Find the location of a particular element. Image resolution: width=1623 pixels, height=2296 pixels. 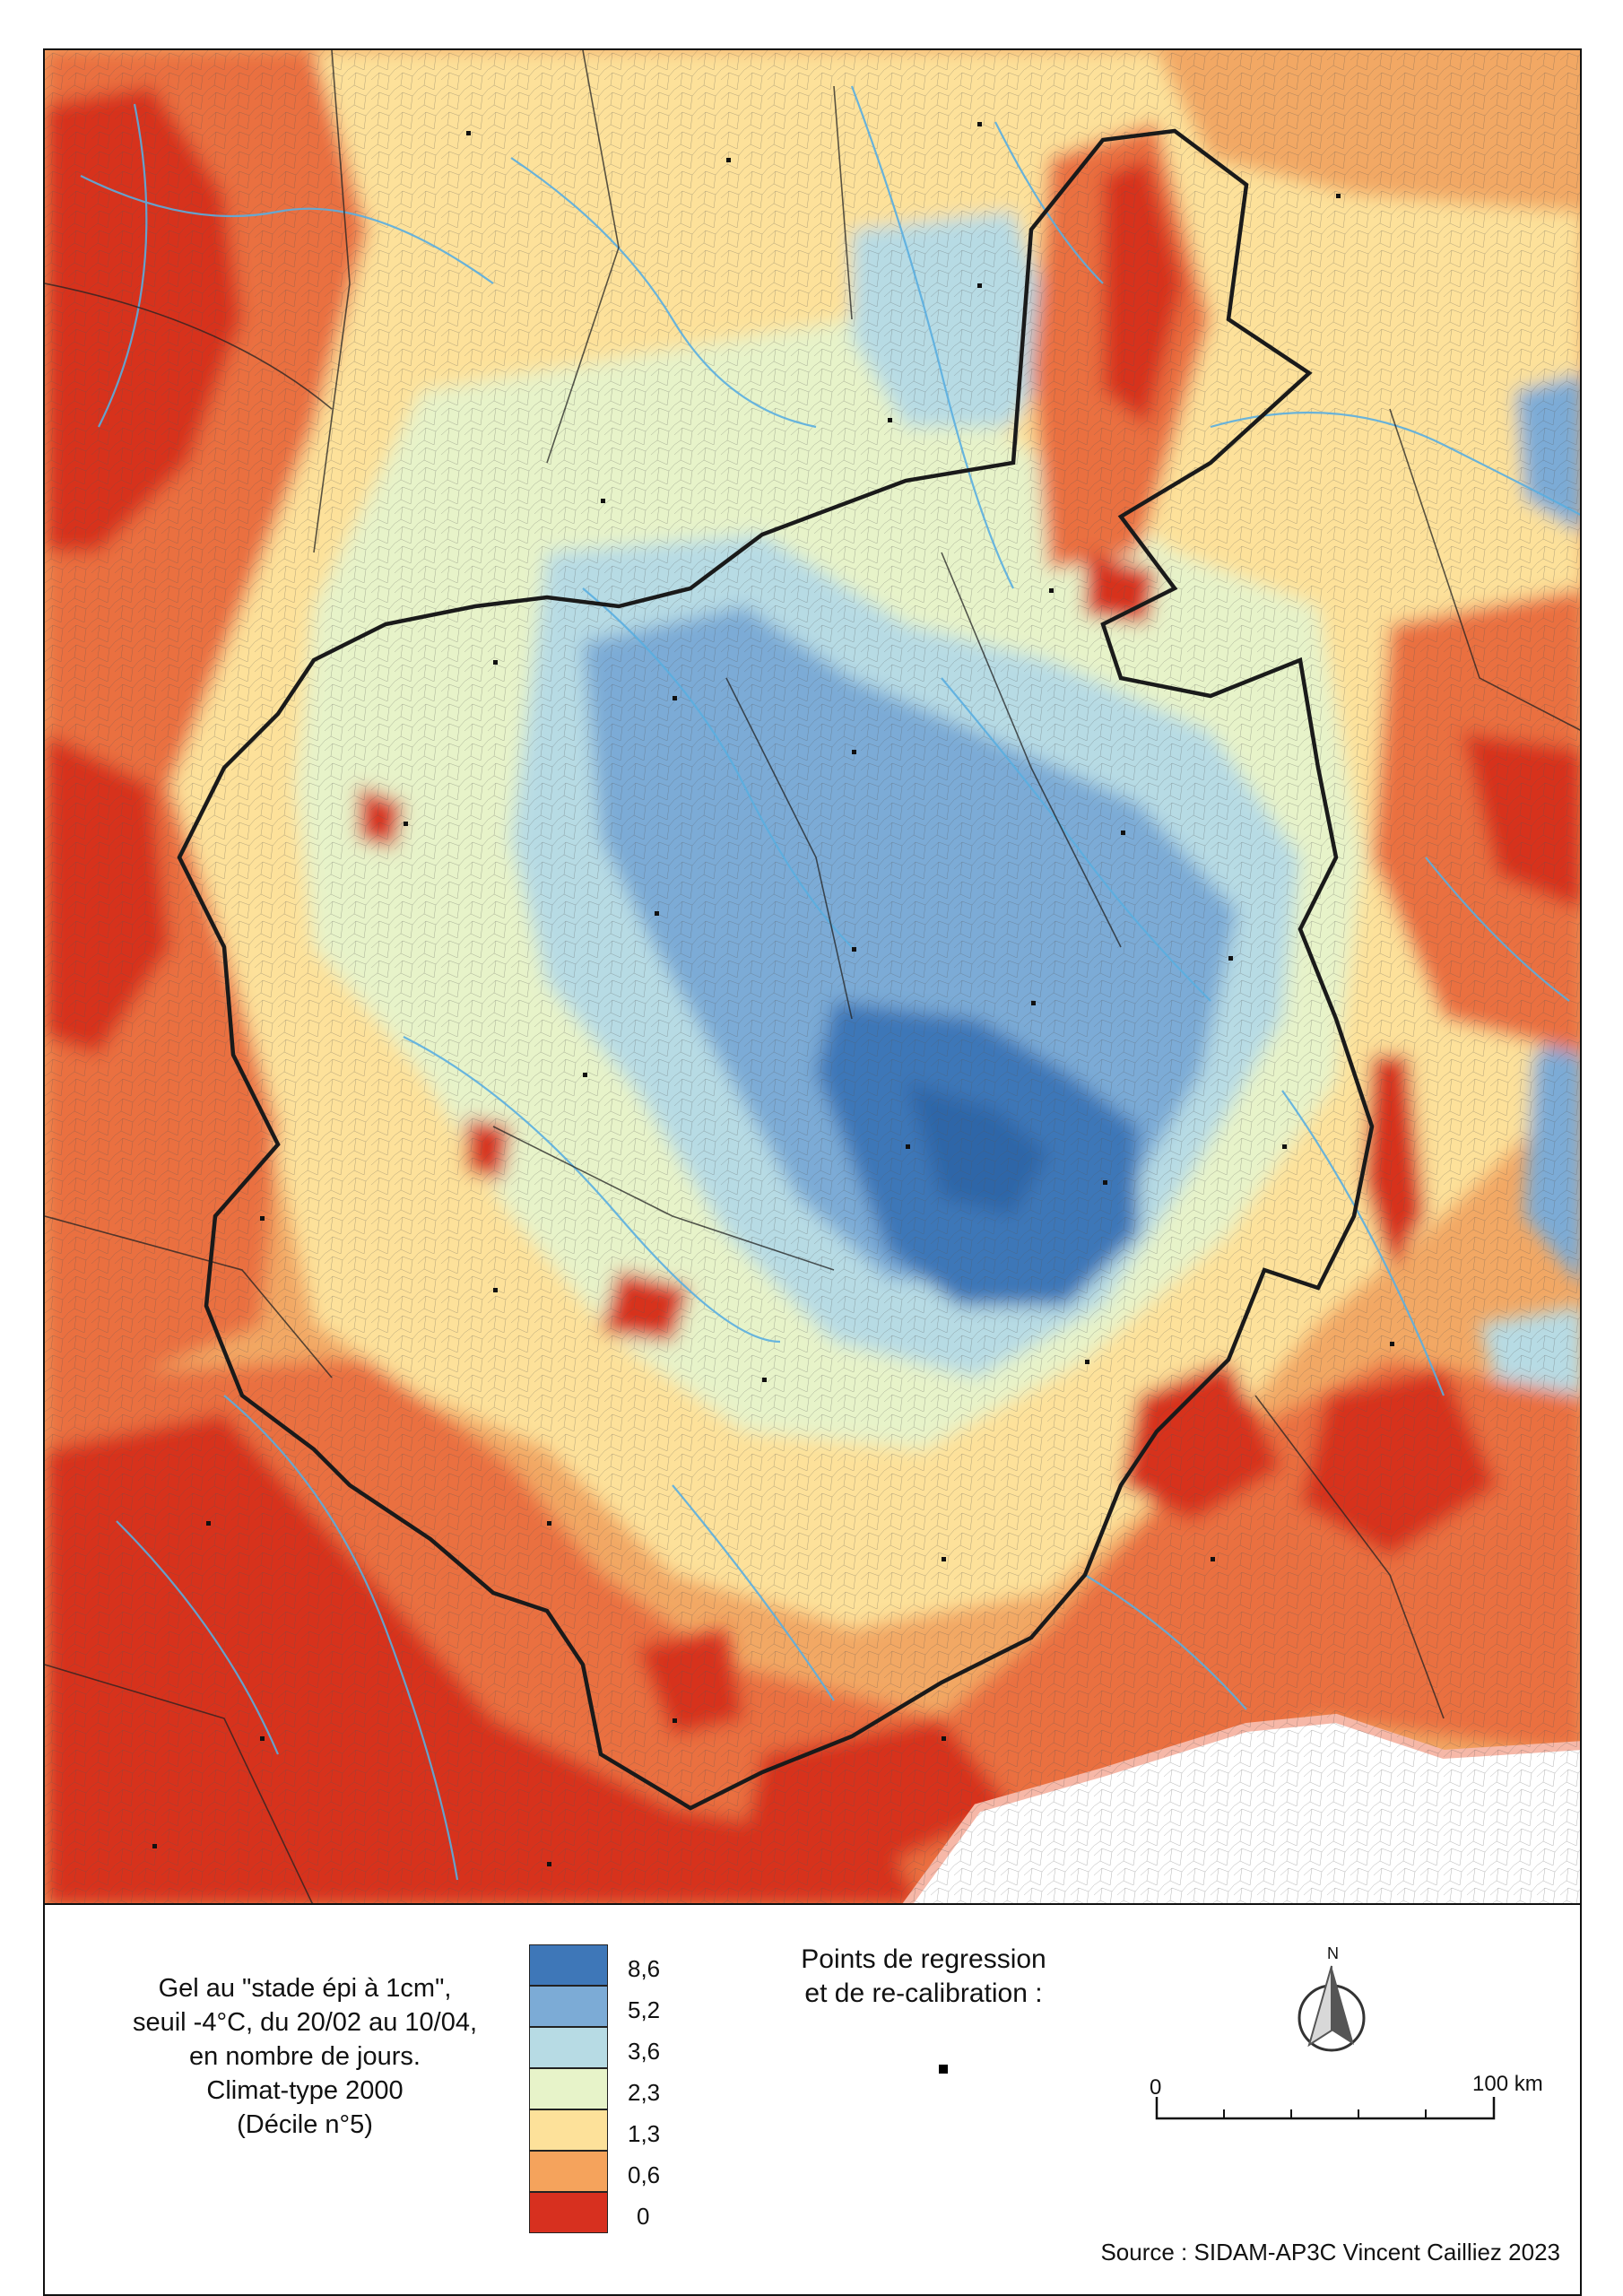

points-title-line: et de re-calibration : is located at coordinates (923, 1993).